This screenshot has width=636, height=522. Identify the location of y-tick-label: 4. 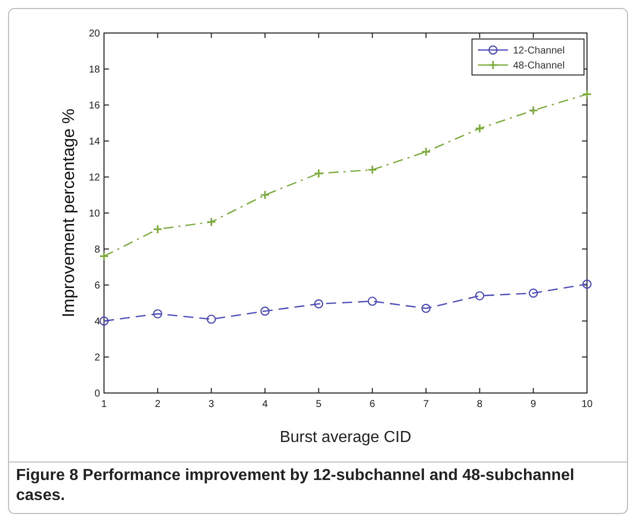
(97, 322).